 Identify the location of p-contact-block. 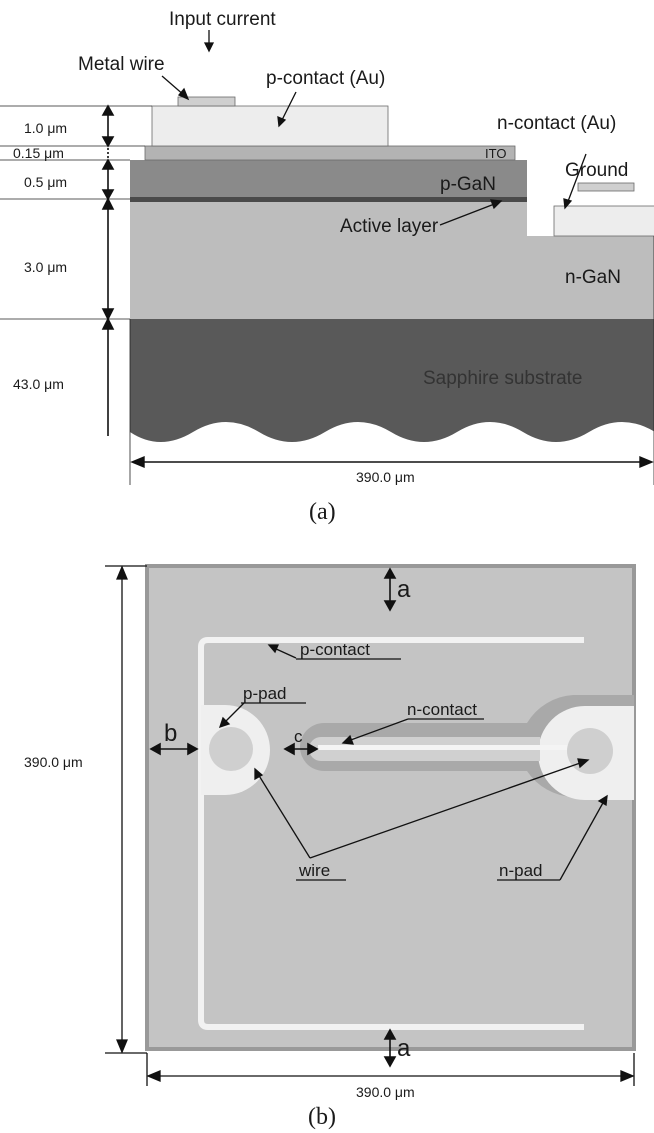
(270, 126).